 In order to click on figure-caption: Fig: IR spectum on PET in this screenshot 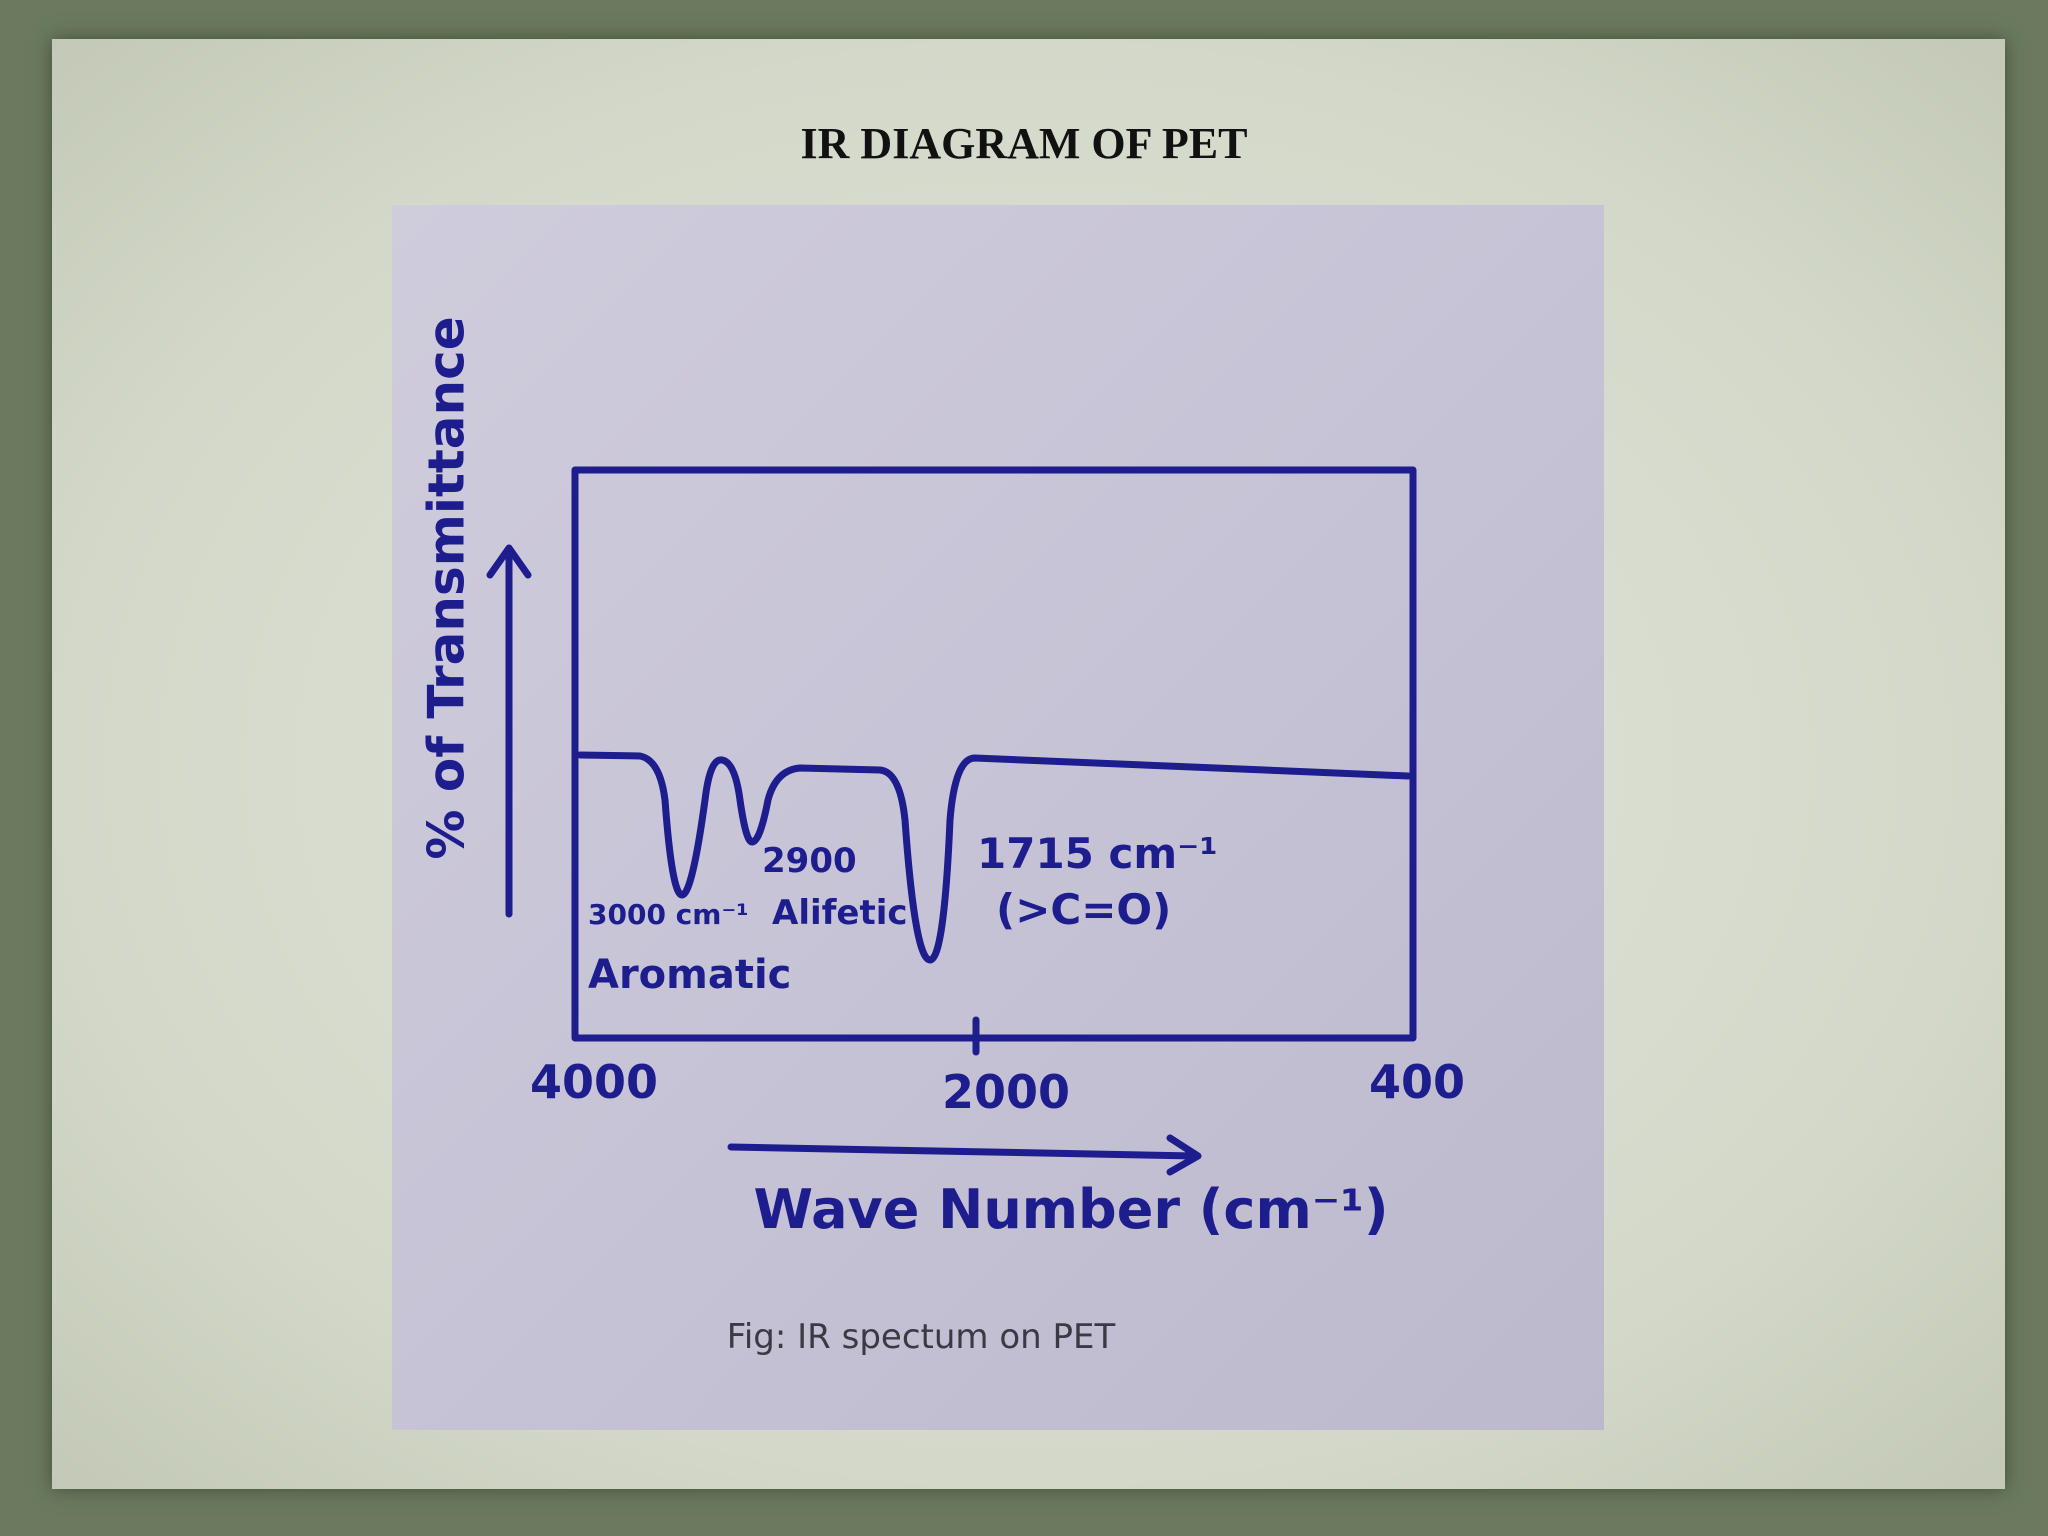, I will do `click(921, 1337)`.